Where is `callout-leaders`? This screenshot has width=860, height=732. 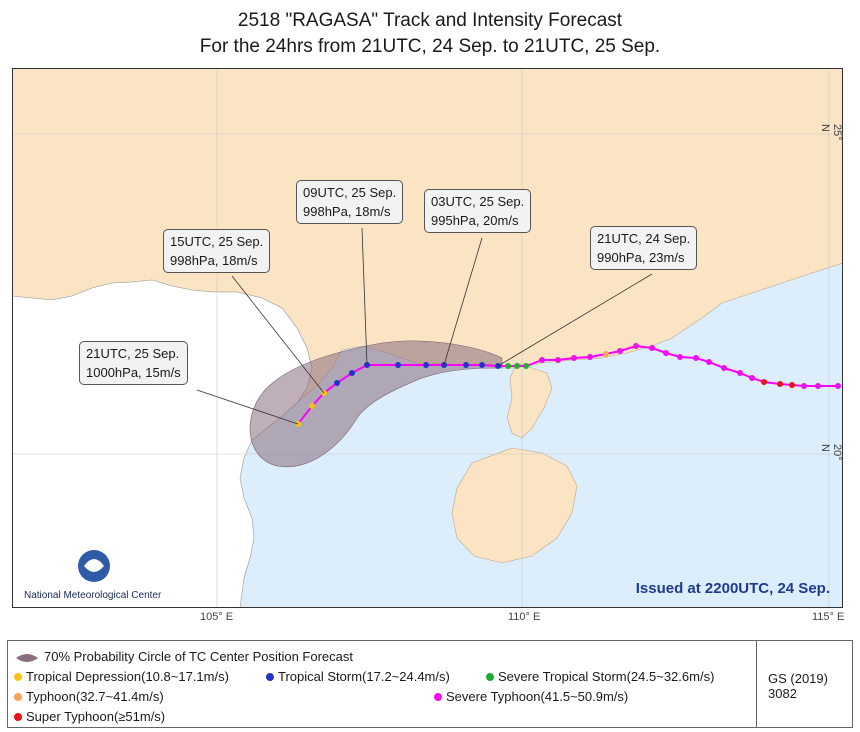 callout-leaders is located at coordinates (424, 326).